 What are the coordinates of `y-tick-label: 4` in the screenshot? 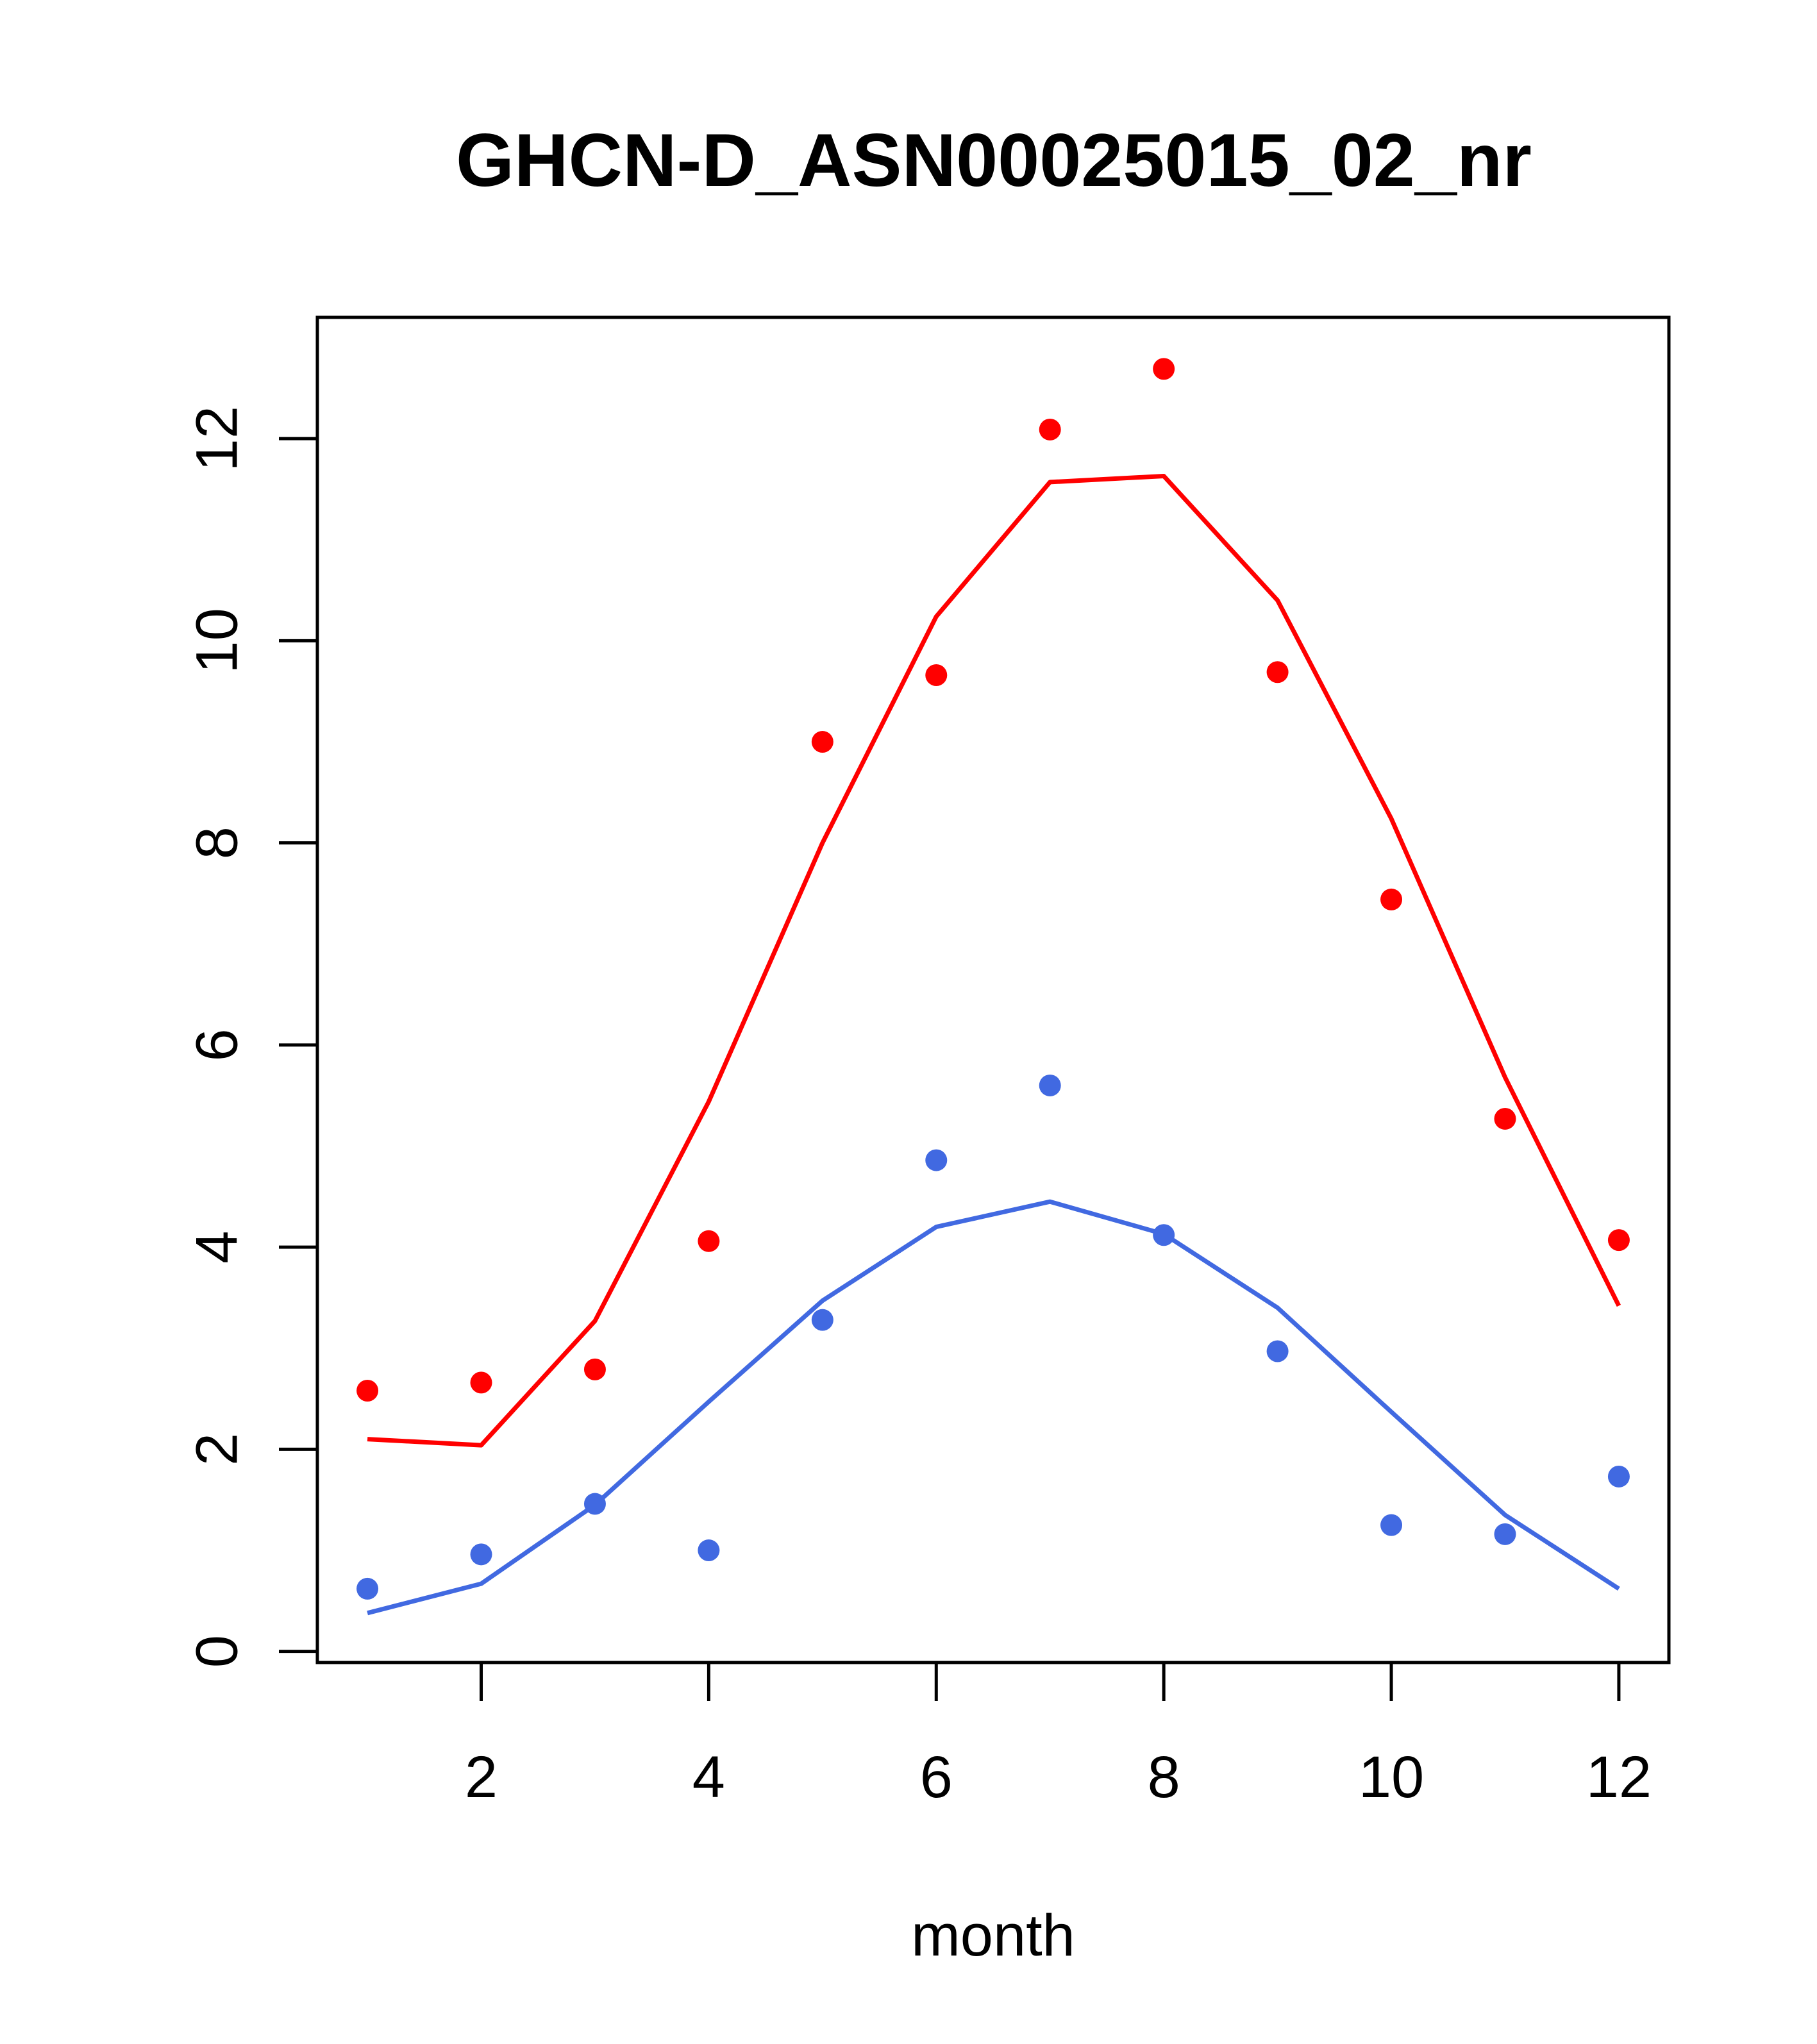 It's located at (216, 1247).